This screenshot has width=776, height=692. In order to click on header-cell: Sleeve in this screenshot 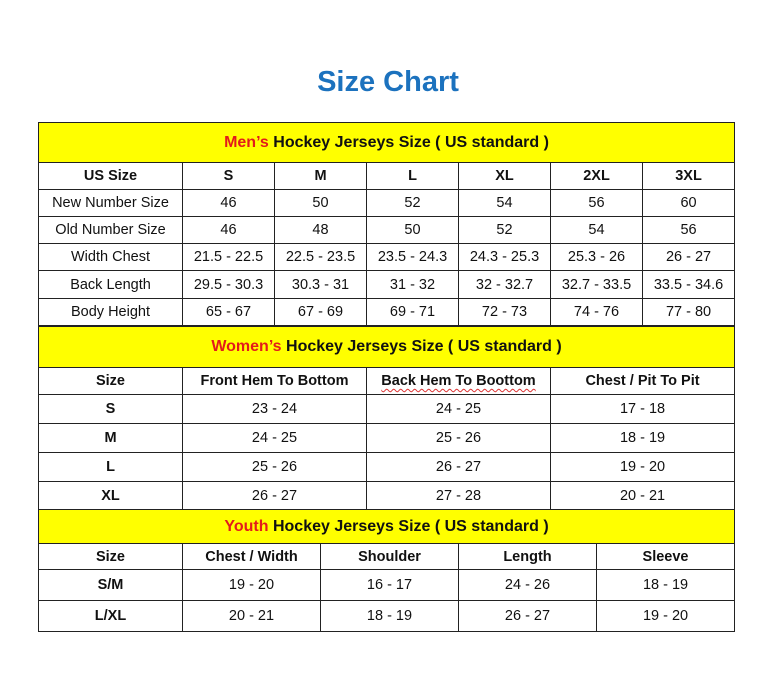, I will do `click(665, 556)`.